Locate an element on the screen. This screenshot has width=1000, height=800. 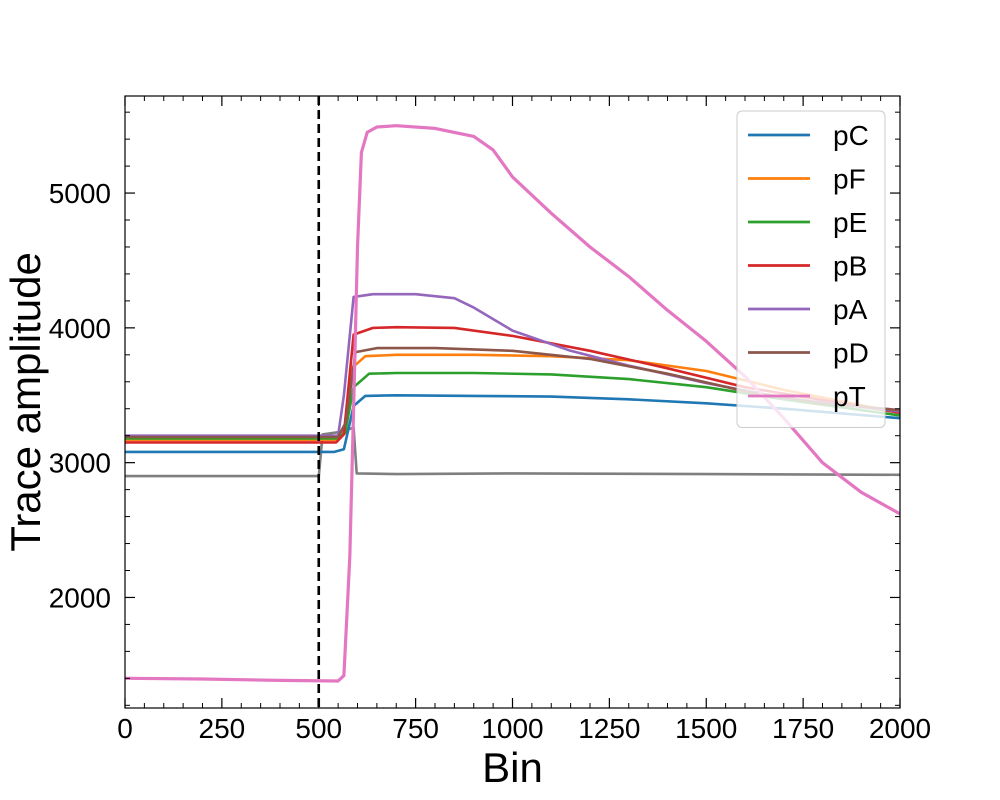
series-line-pB is located at coordinates (512, 384).